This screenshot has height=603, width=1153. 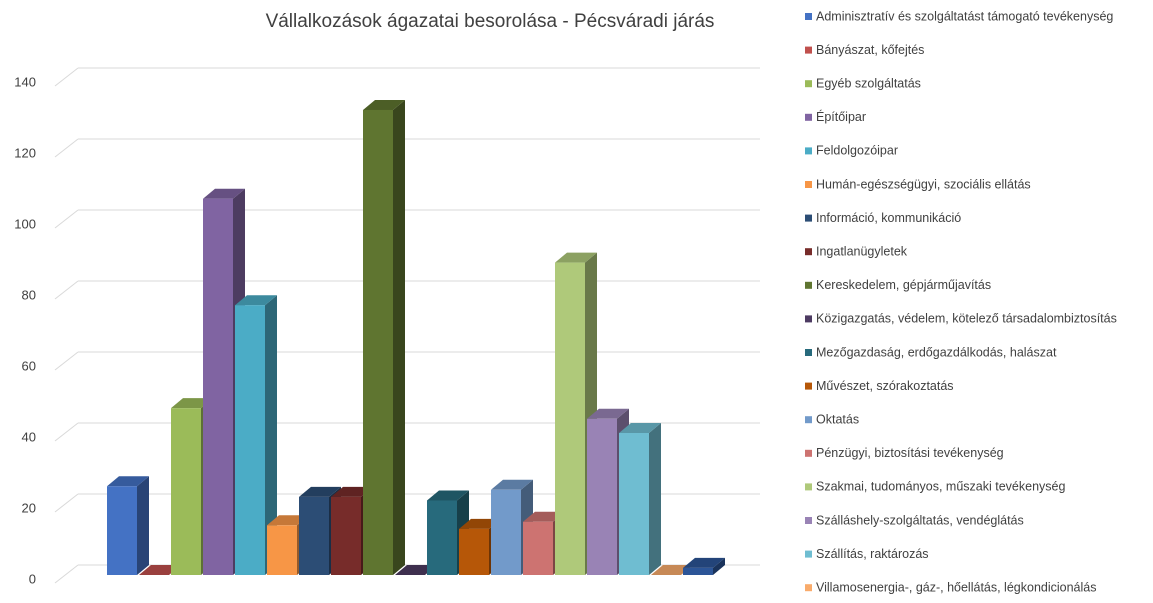 What do you see at coordinates (25, 81) in the screenshot?
I see `y-tick-label: 140` at bounding box center [25, 81].